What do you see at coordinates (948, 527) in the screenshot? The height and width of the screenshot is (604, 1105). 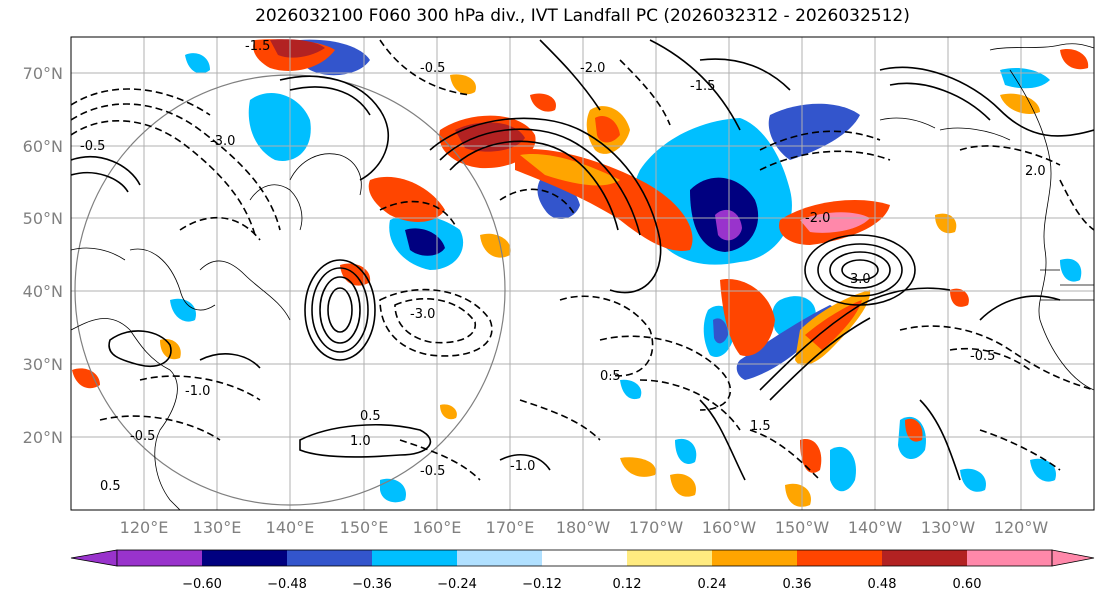 I see `lon-tick-label: 130°W` at bounding box center [948, 527].